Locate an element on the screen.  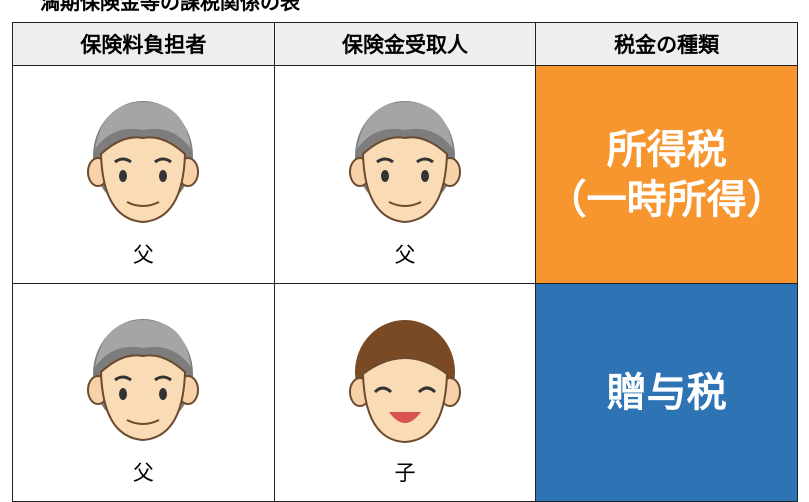
tax-type: 所得税 is located at coordinates (666, 149).